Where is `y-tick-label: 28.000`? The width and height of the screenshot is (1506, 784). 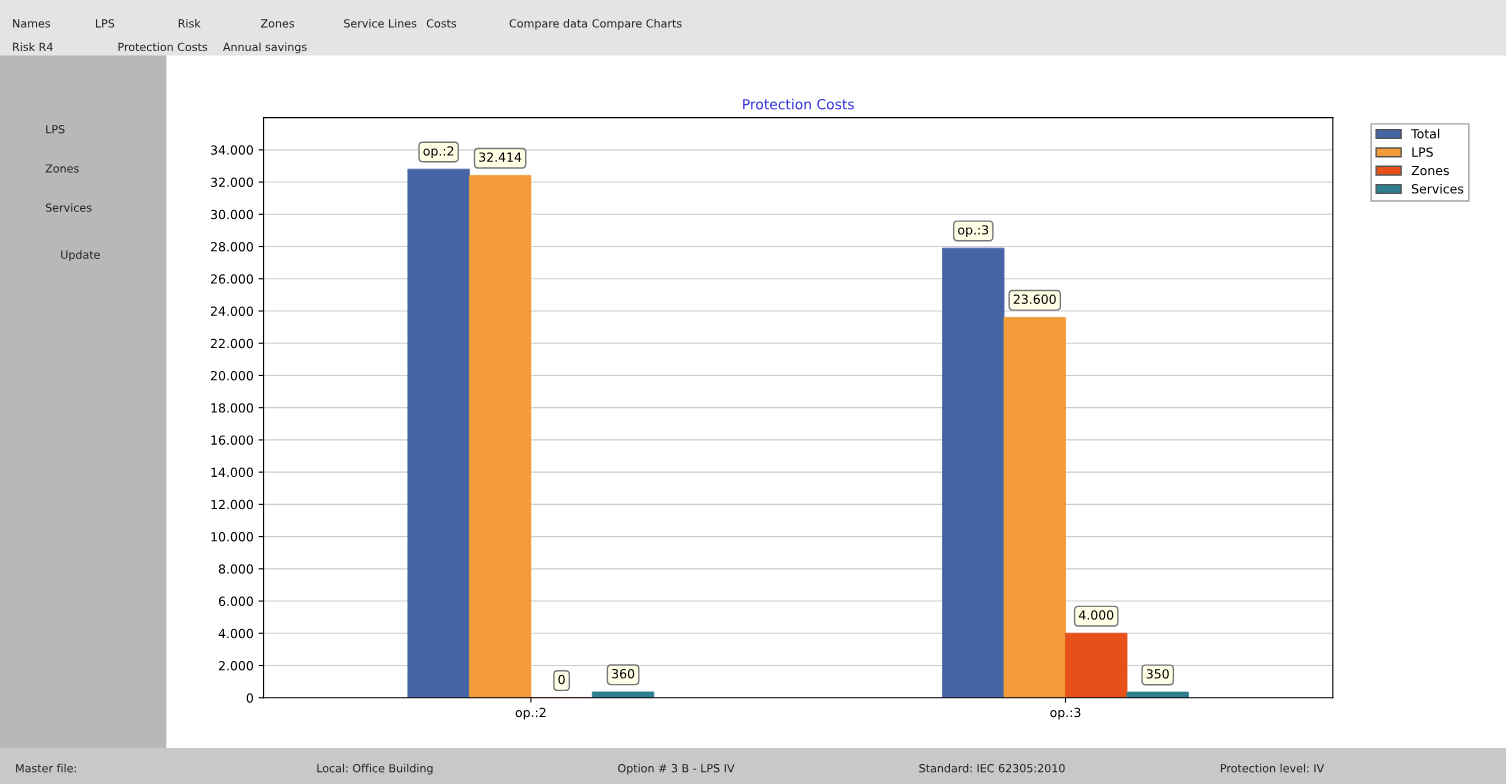
y-tick-label: 28.000 is located at coordinates (232, 247).